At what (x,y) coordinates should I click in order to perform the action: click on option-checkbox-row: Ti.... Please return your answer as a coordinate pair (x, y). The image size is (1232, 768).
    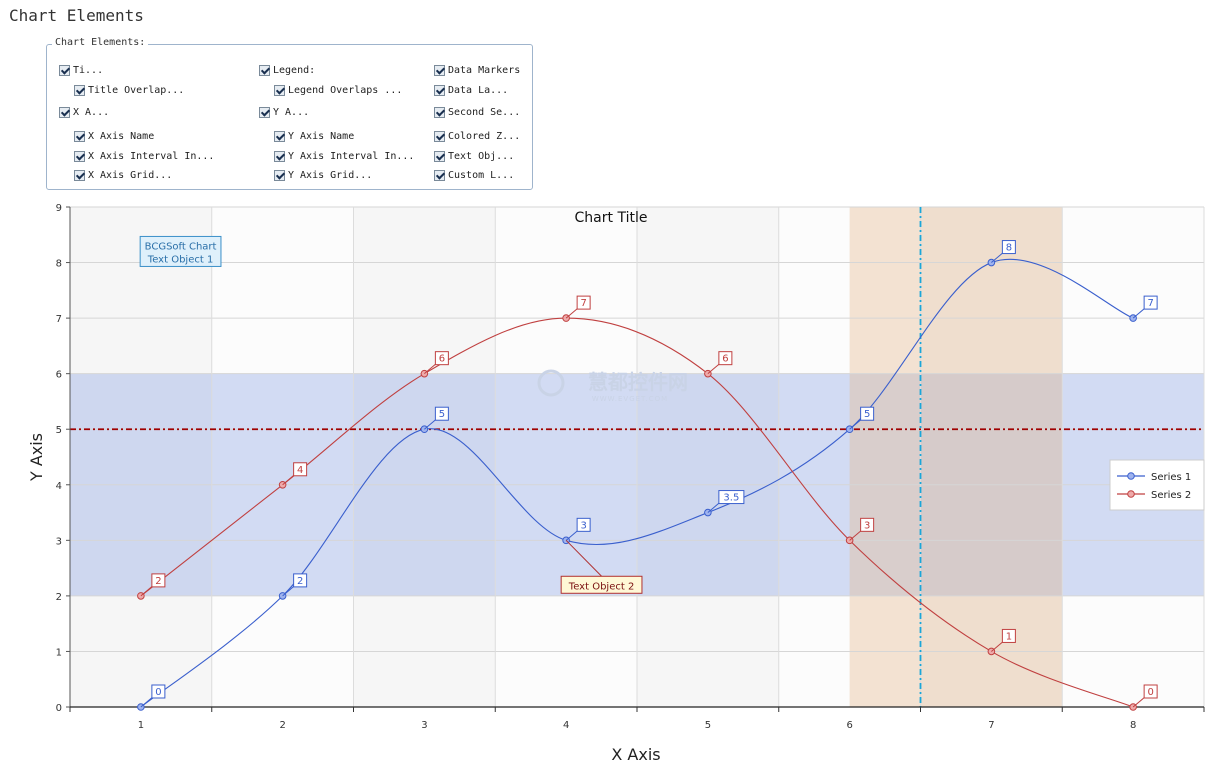
    Looking at the image, I should click on (81, 70).